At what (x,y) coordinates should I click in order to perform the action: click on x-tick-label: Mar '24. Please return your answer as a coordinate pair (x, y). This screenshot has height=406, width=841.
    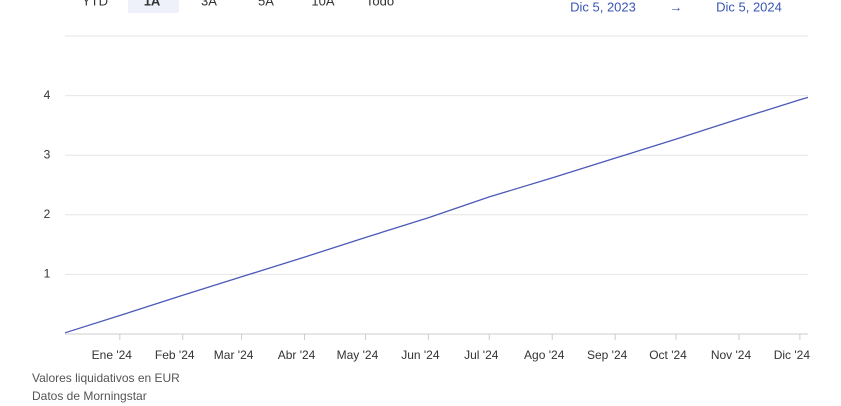
    Looking at the image, I should click on (234, 355).